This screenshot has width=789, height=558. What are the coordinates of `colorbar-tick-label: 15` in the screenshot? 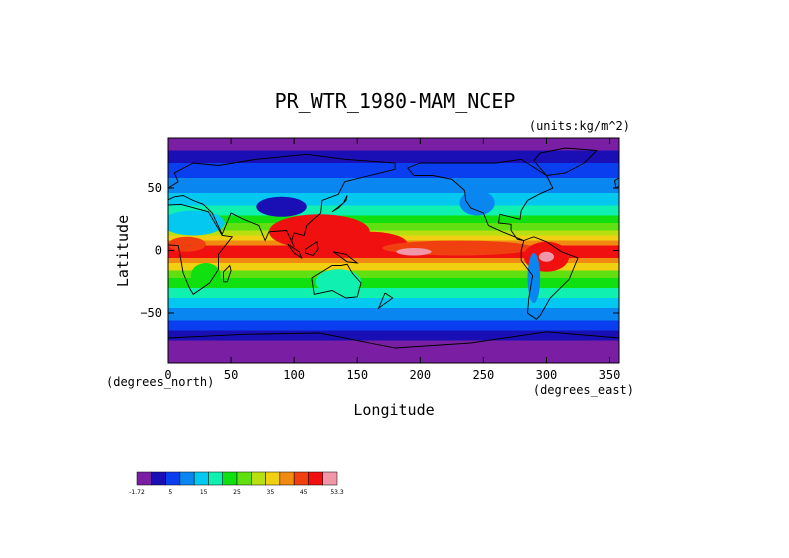 It's located at (204, 492).